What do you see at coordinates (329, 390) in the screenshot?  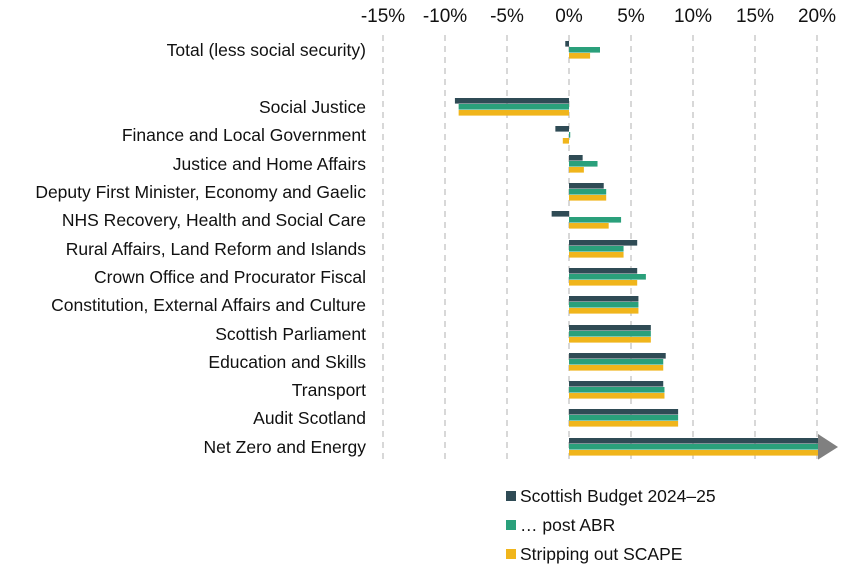 I see `category-label: Transport` at bounding box center [329, 390].